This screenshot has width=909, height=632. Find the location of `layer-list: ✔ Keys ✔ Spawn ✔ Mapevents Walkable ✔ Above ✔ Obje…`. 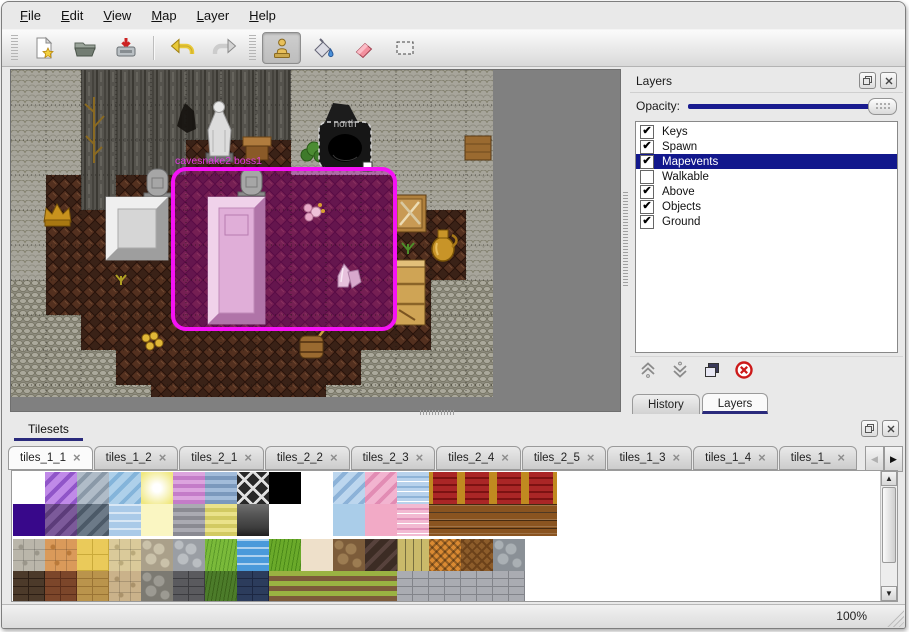

layer-list: ✔ Keys ✔ Spawn ✔ Mapevents Walkable ✔ Above ✔ Obje… is located at coordinates (766, 237).